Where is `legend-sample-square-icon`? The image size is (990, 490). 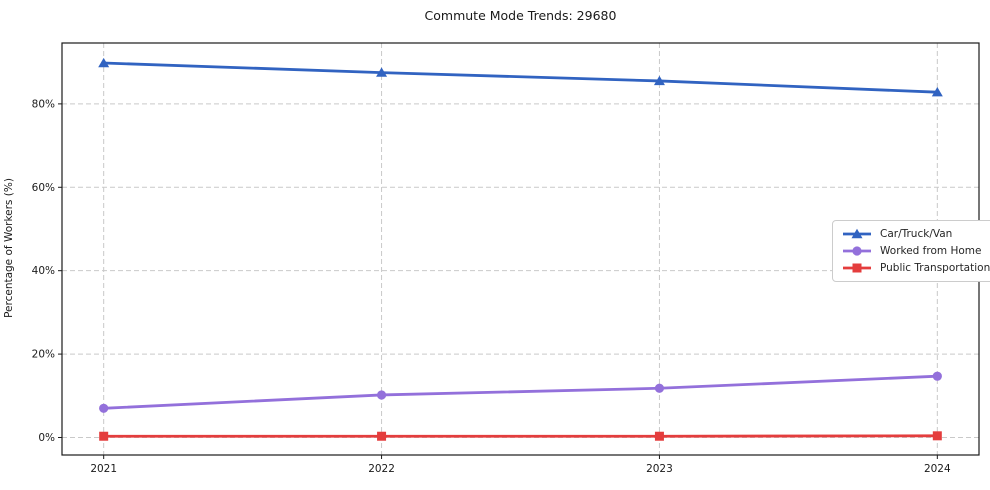
legend-sample-square-icon is located at coordinates (857, 268).